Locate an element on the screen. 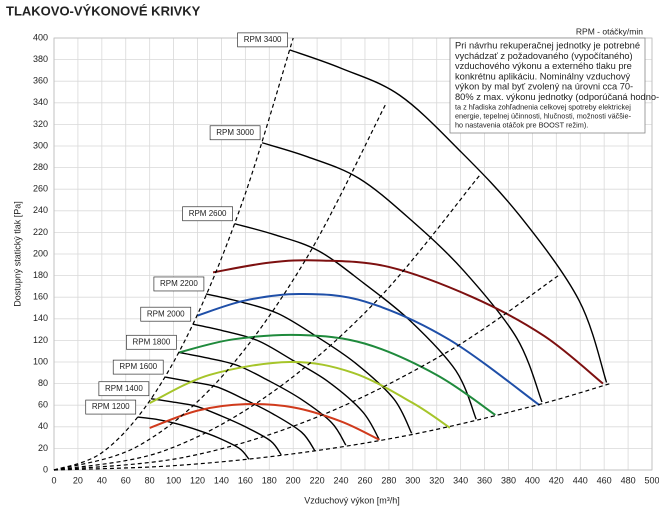  rpm-label: RPM 3400 is located at coordinates (263, 39).